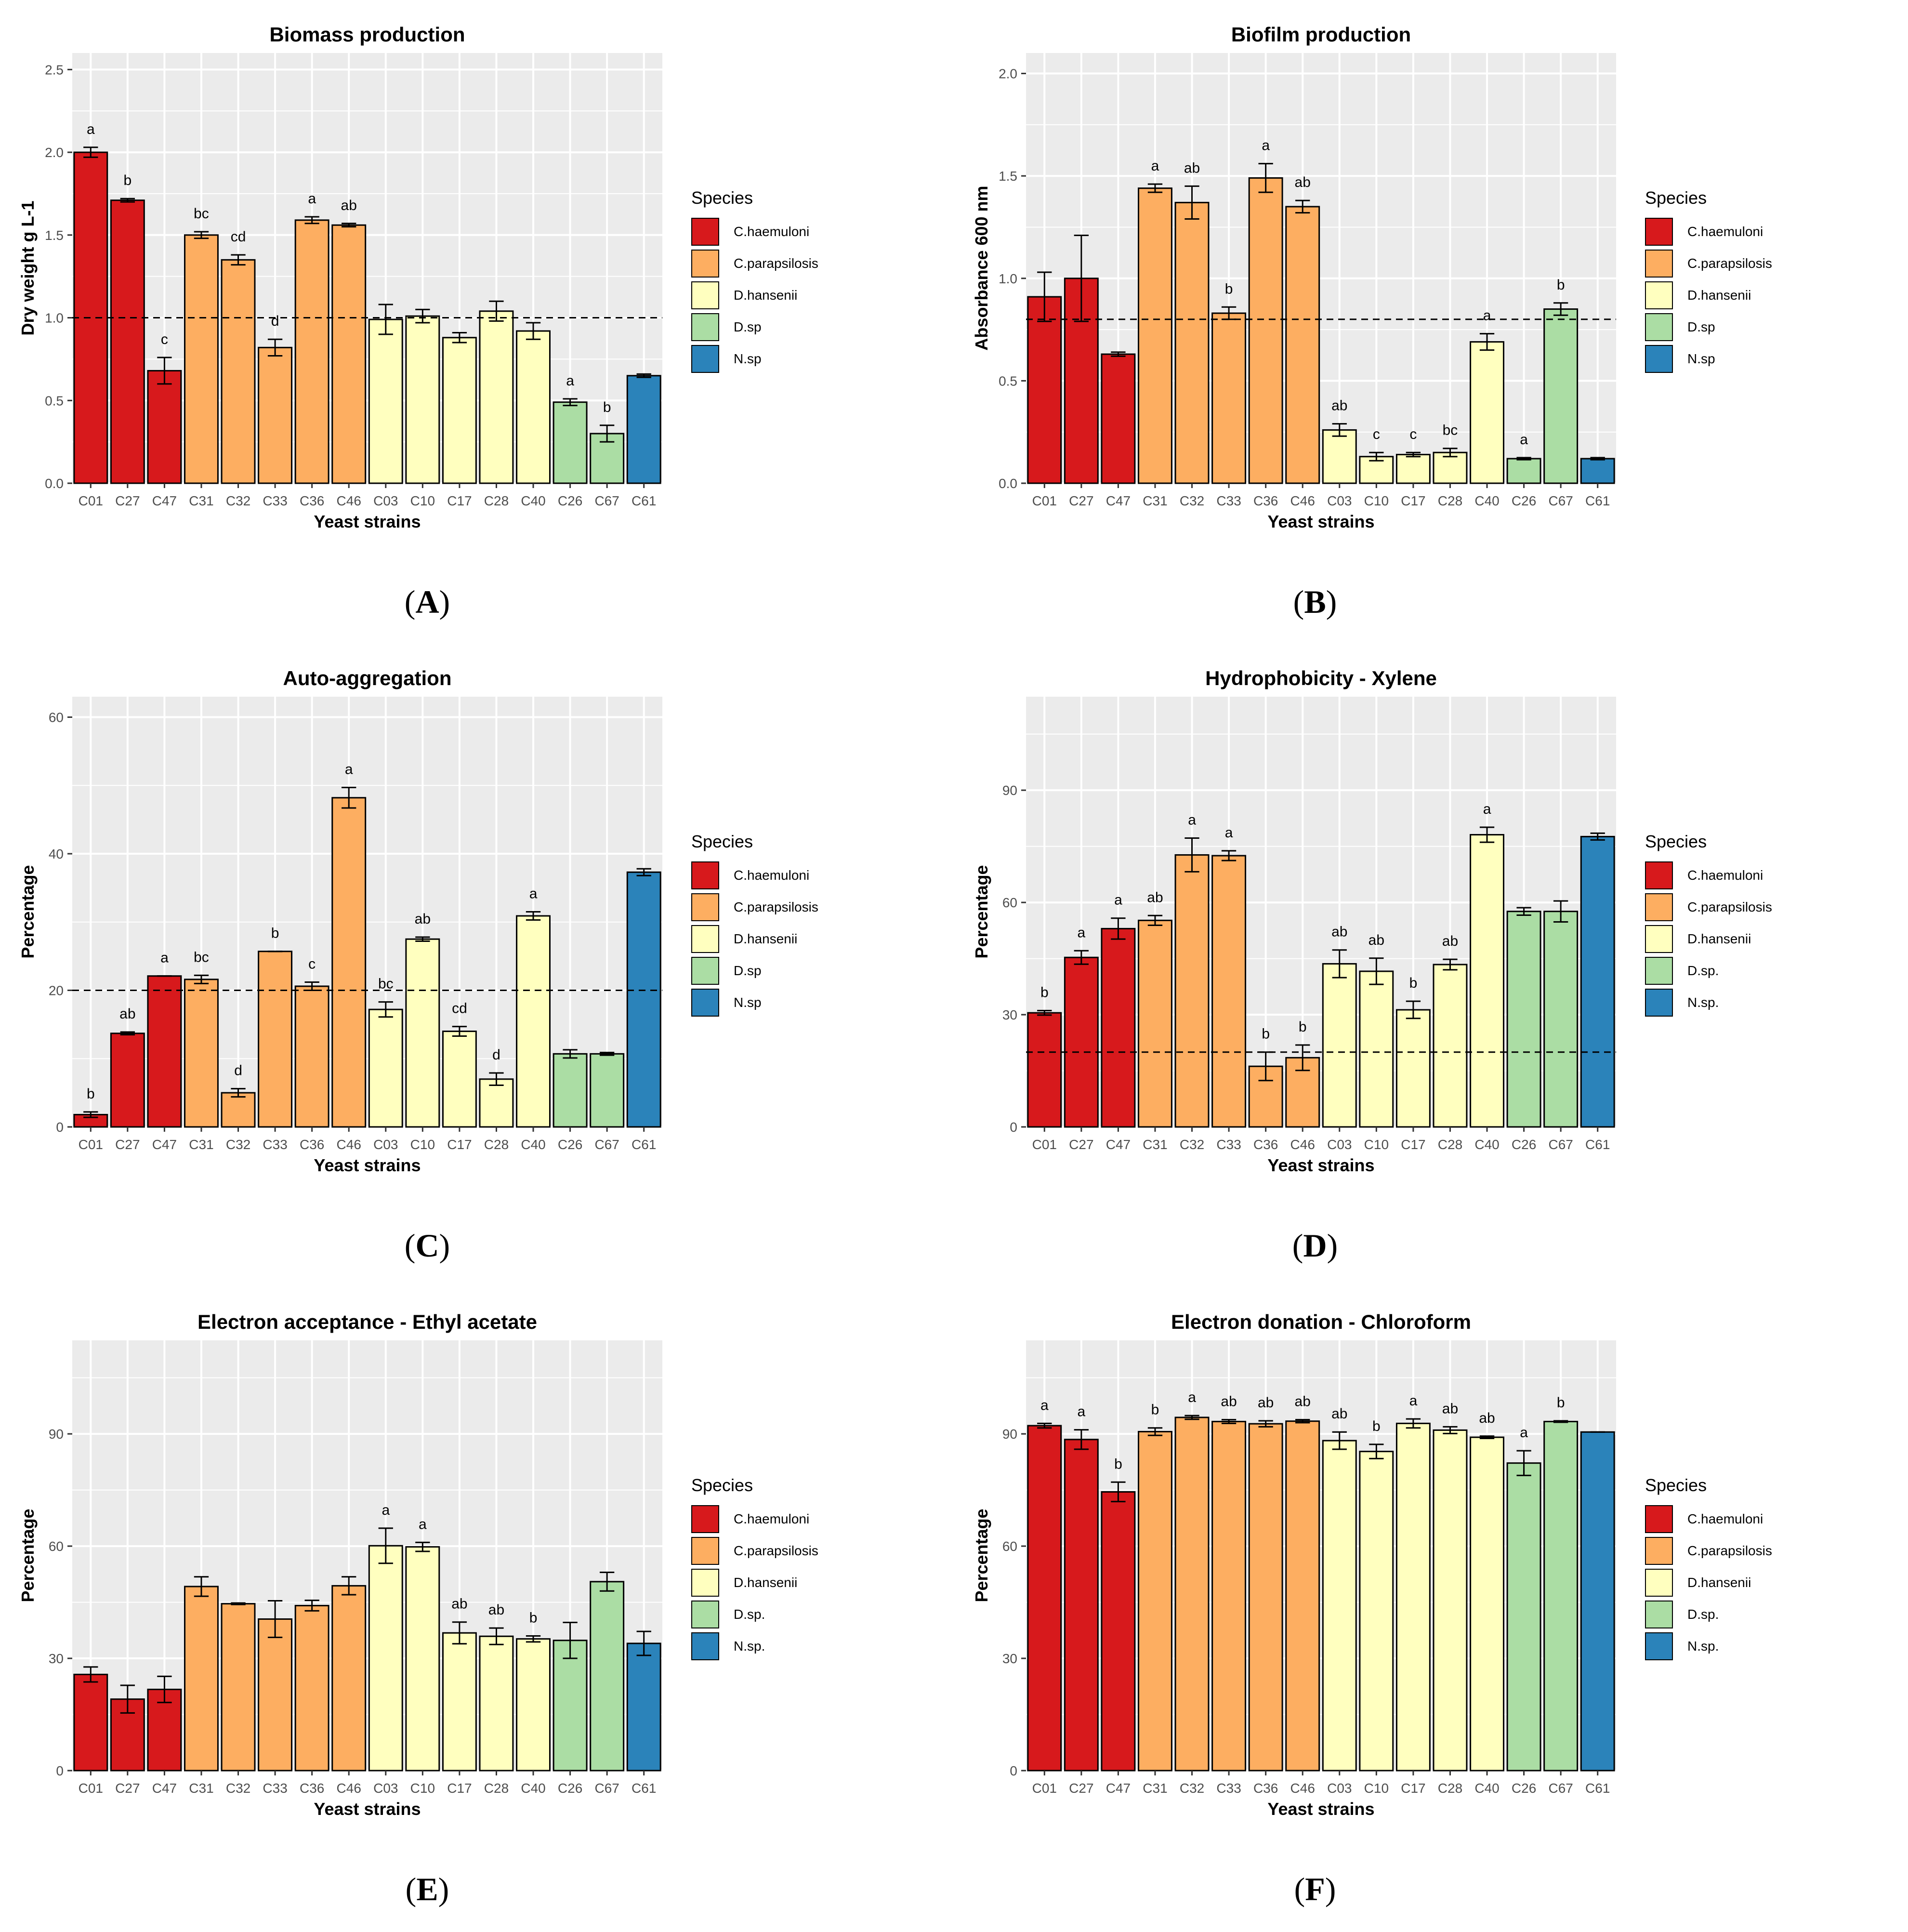 This screenshot has width=1908, height=1932. I want to click on x-tick-label: C61, so click(1597, 1788).